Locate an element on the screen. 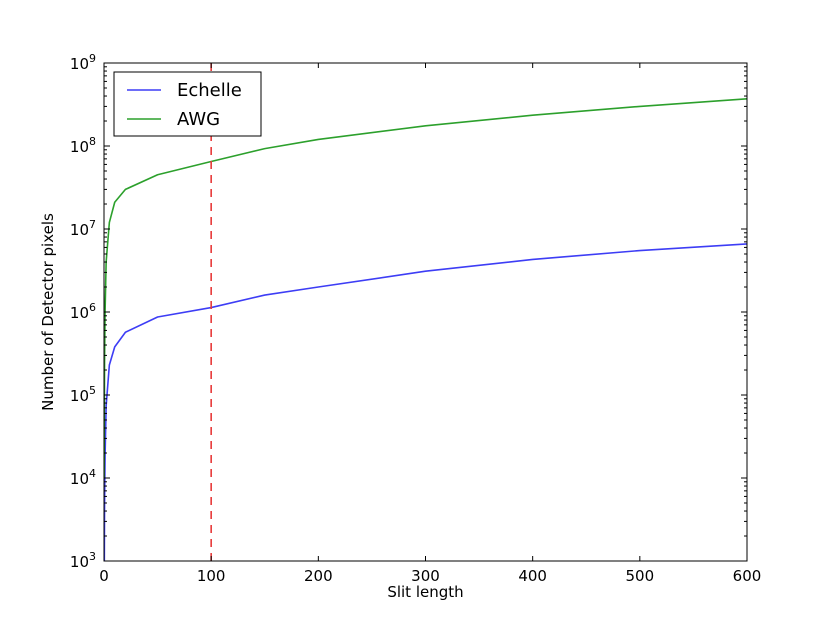 Image resolution: width=830 pixels, height=628 pixels. x-tick-label: 0 is located at coordinates (104, 576).